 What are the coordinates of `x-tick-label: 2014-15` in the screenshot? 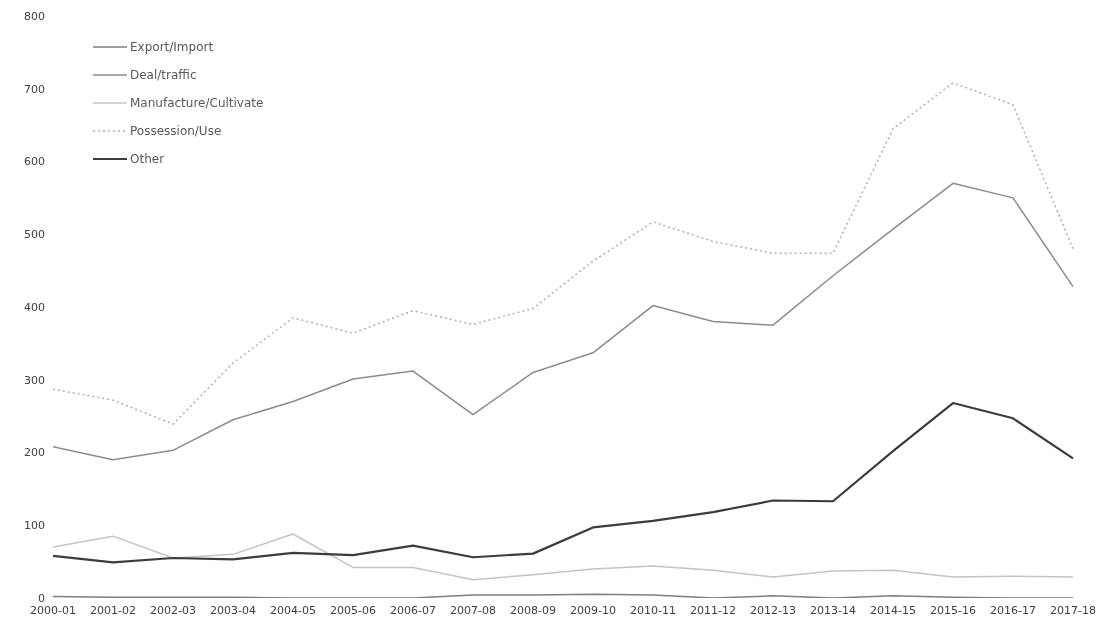 It's located at (893, 610).